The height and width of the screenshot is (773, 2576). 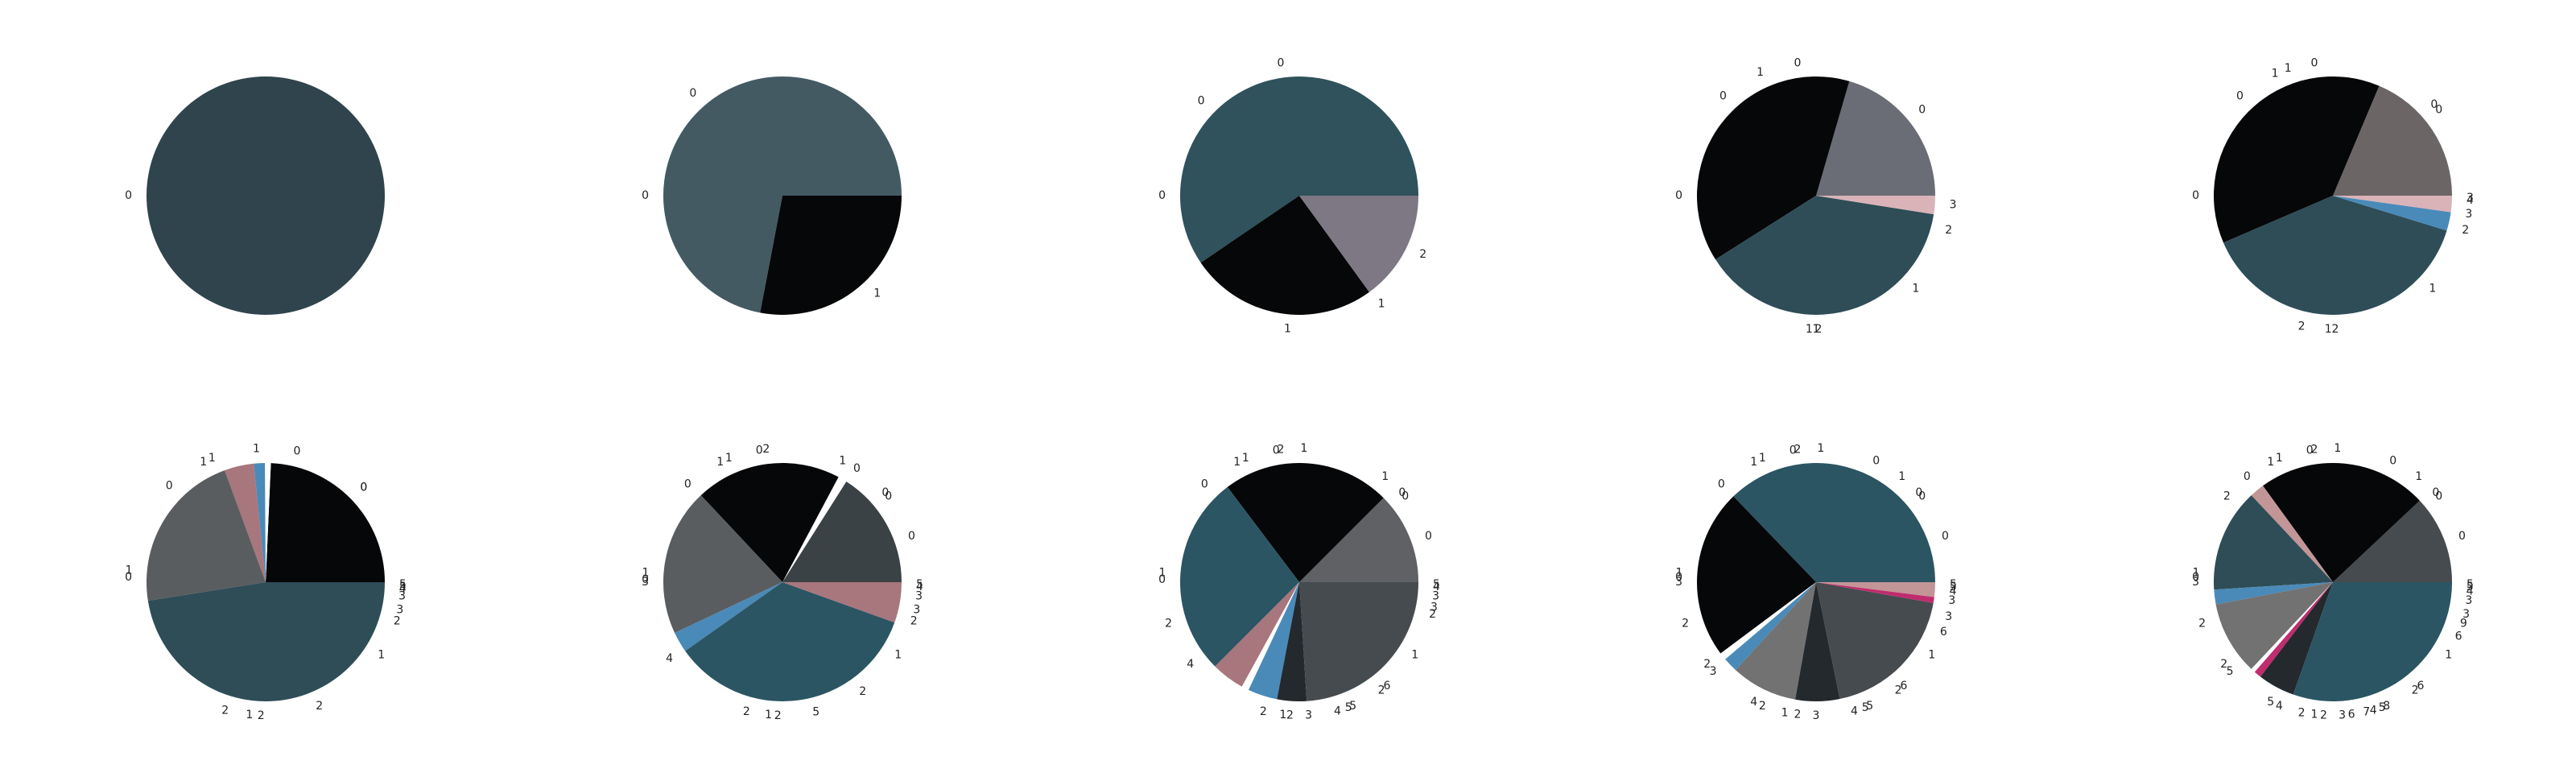 What do you see at coordinates (1797, 714) in the screenshot?
I see `pie-9-label-21: 2` at bounding box center [1797, 714].